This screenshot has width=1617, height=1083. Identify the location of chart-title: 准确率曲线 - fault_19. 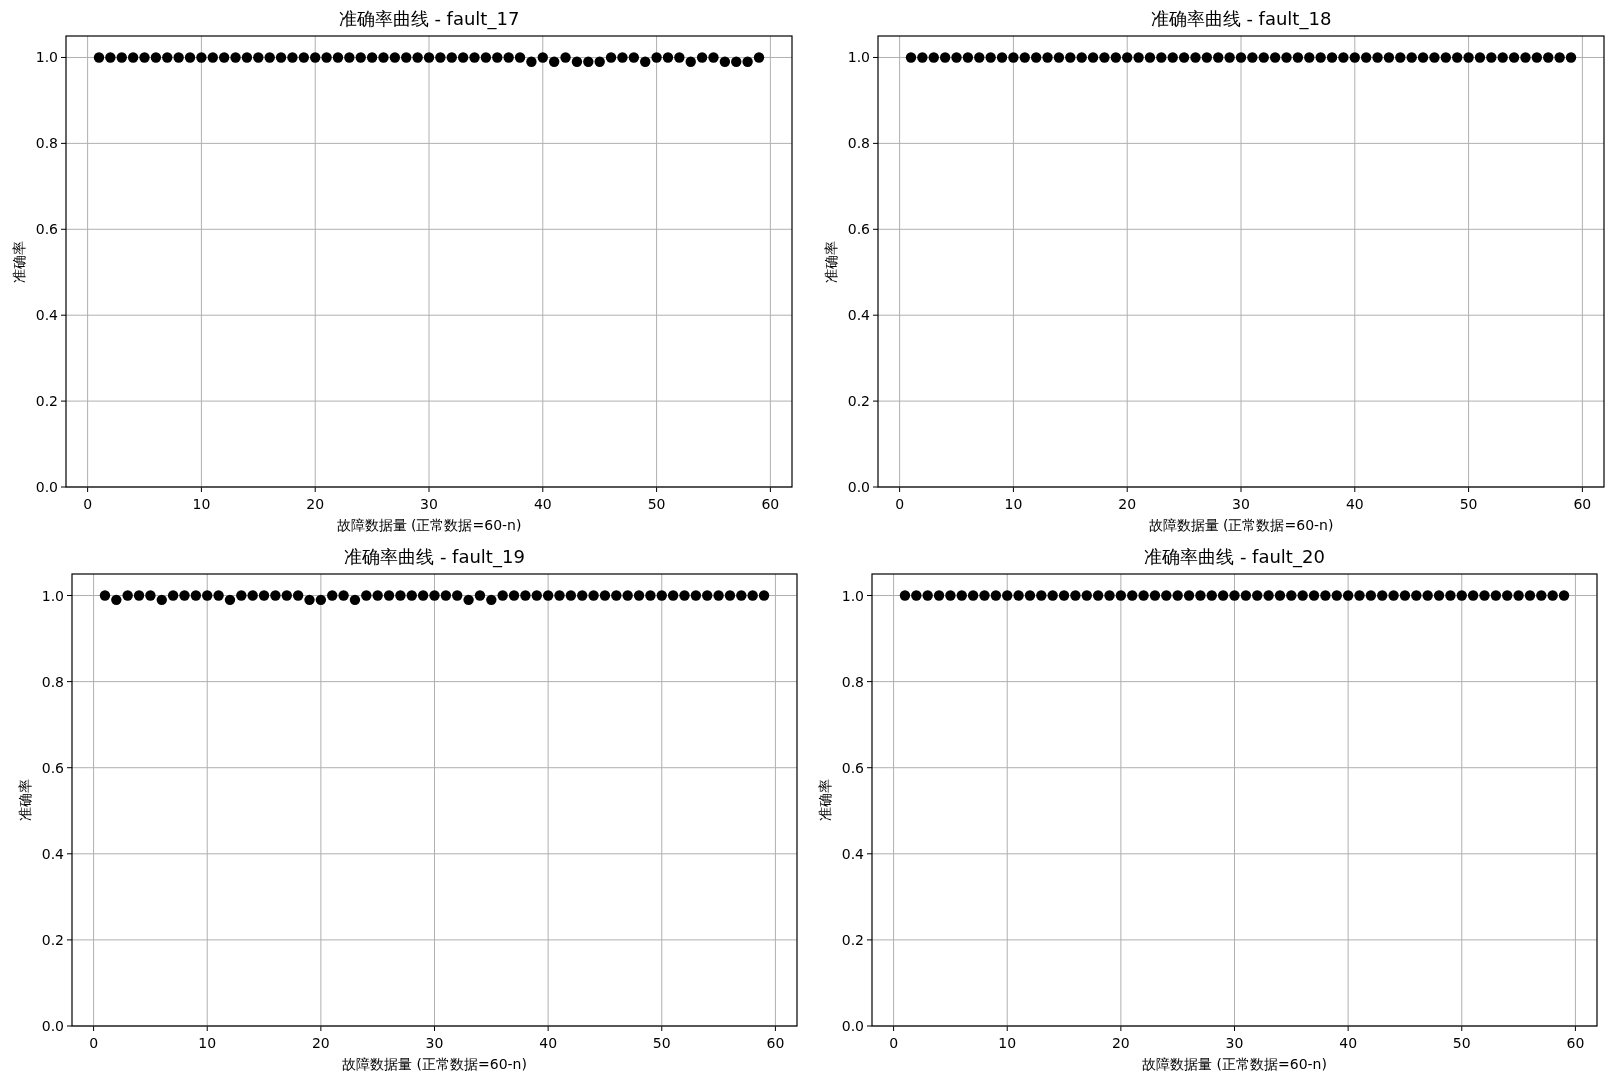
(434, 557).